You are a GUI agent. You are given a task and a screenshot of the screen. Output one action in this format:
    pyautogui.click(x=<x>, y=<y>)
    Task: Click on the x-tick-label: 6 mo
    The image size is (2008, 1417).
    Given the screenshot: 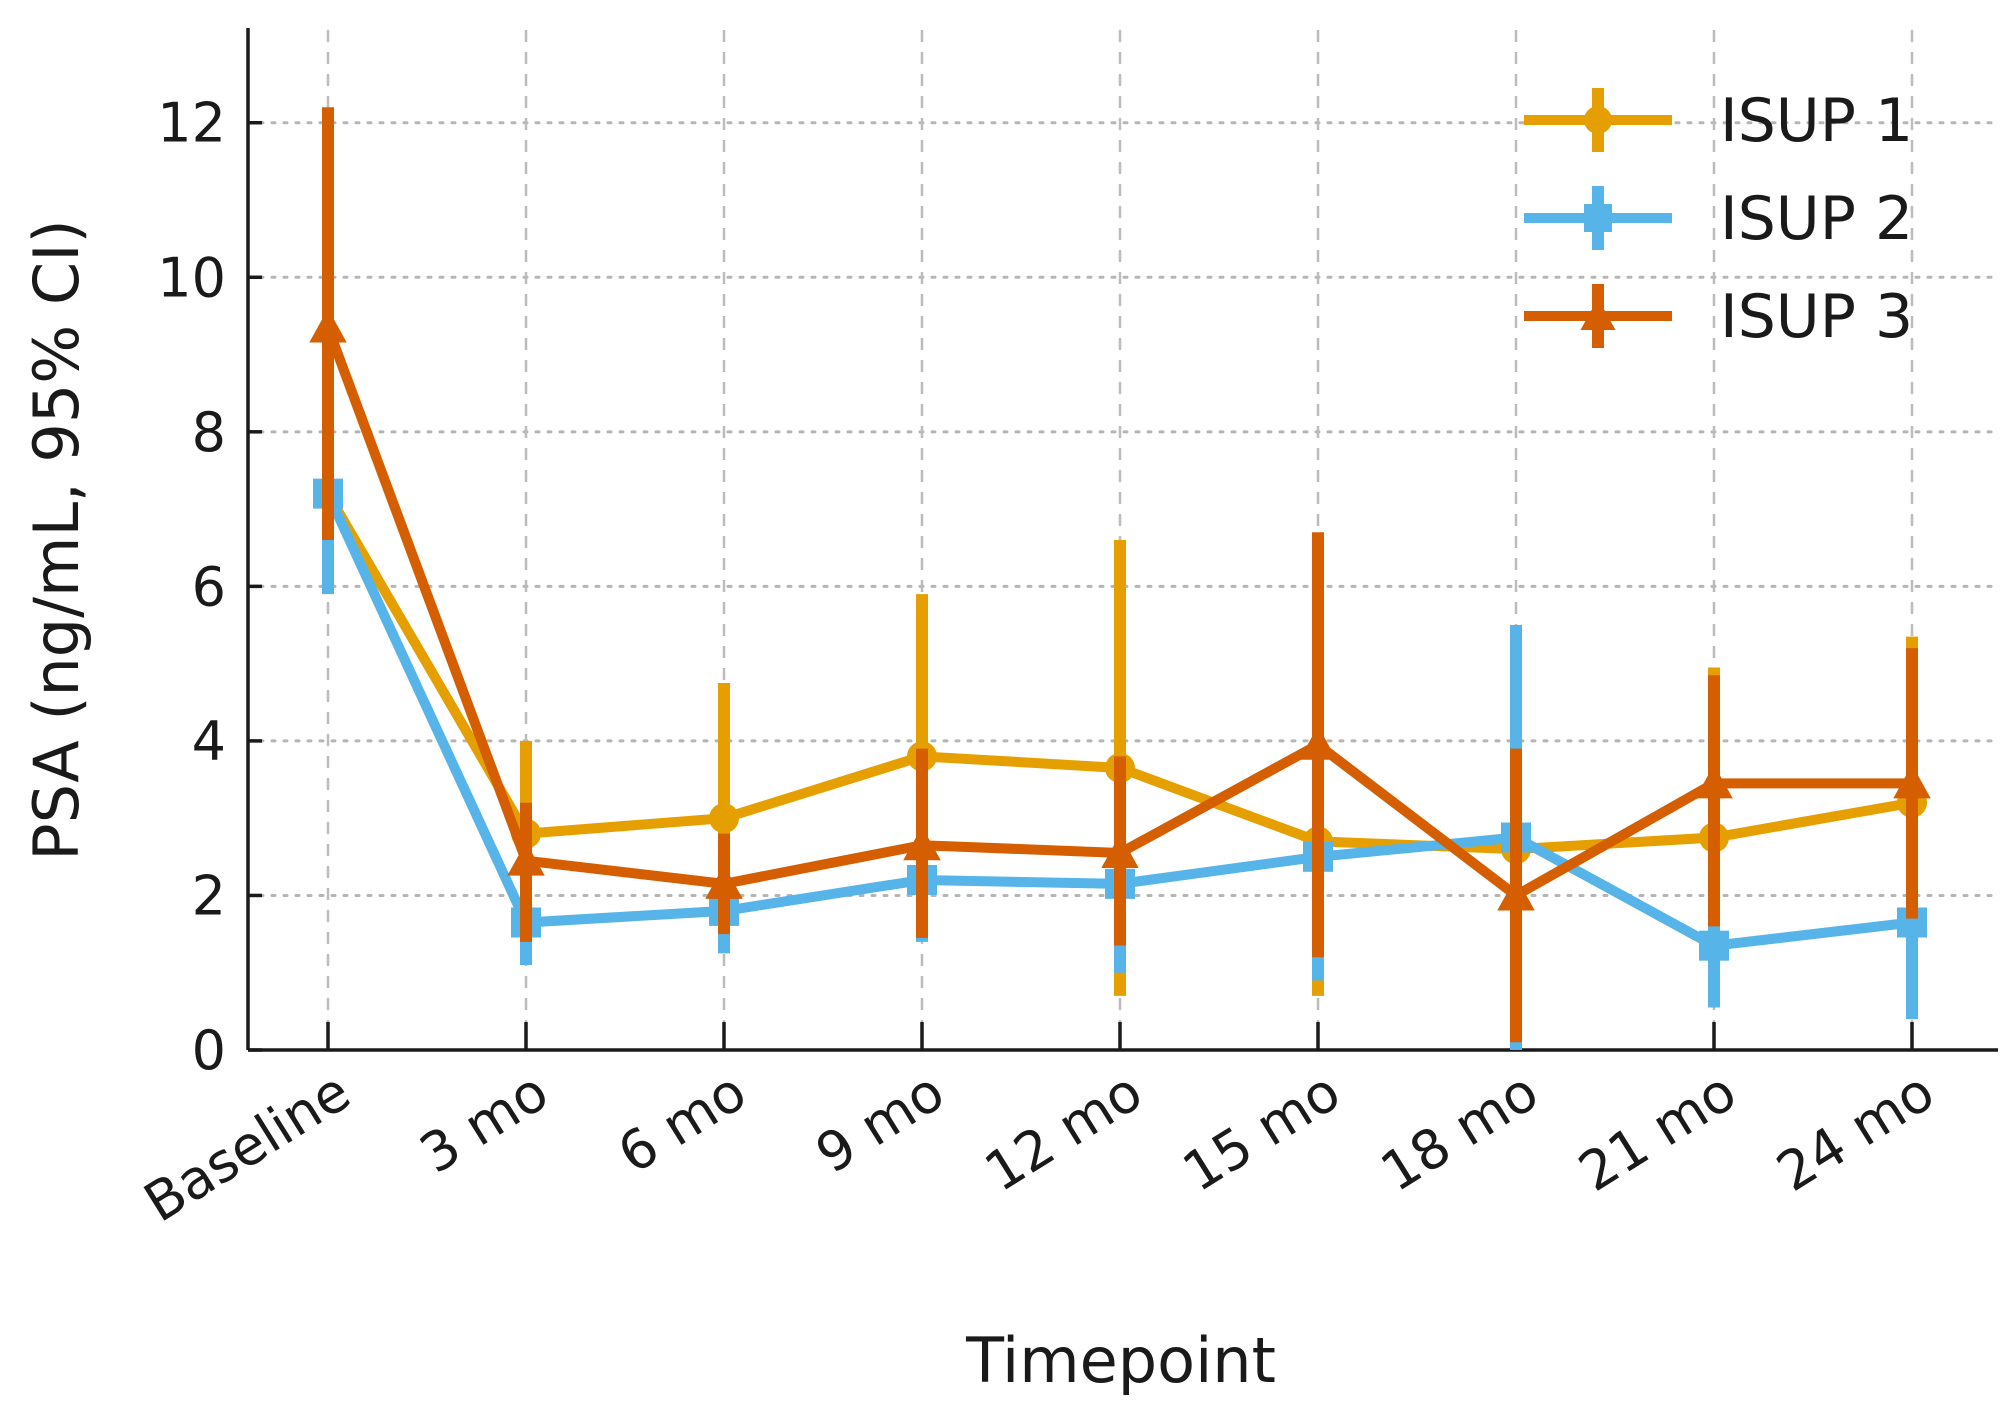 What is the action you would take?
    pyautogui.click(x=682, y=1123)
    